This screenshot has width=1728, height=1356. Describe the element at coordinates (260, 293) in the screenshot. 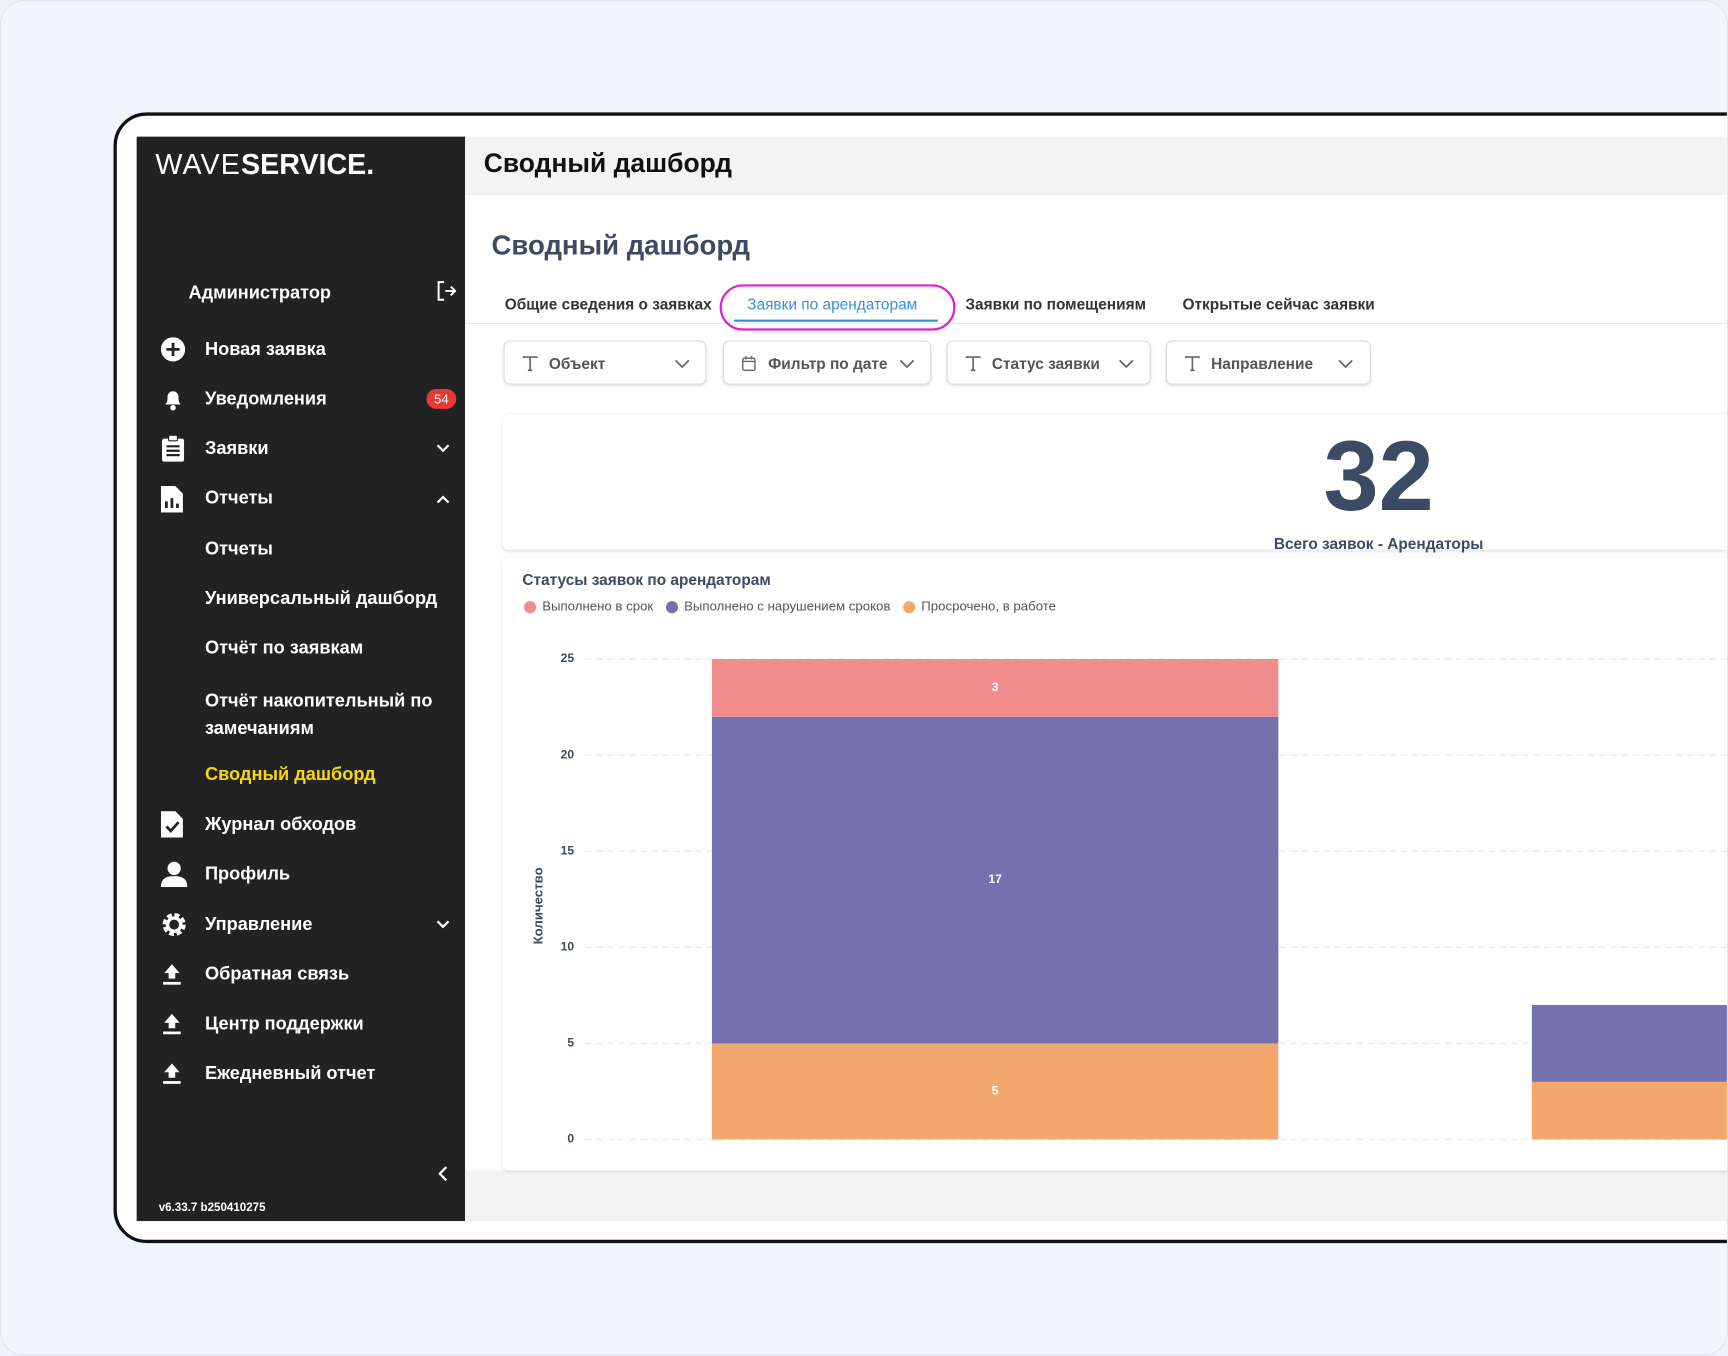

I see `user-name: Администратор` at that location.